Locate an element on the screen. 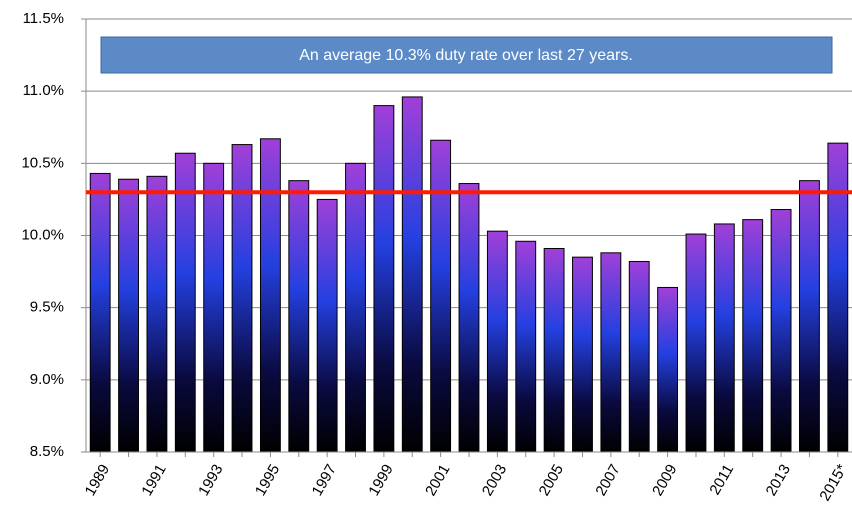  y-tick-label: 11.0% is located at coordinates (43, 90).